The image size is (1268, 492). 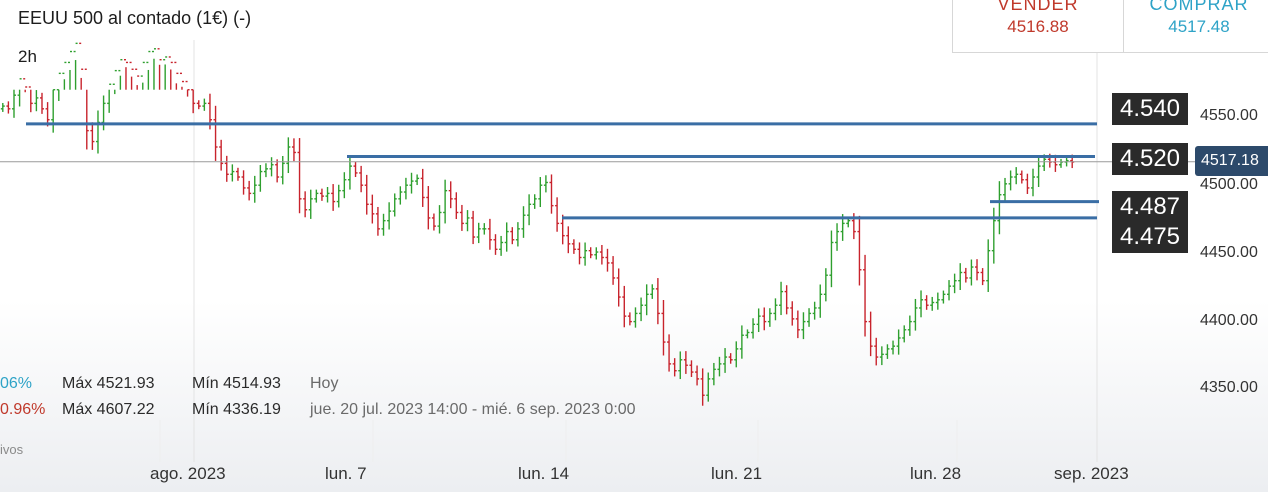 I want to click on sell-price: 4516.88, so click(x=1038, y=26).